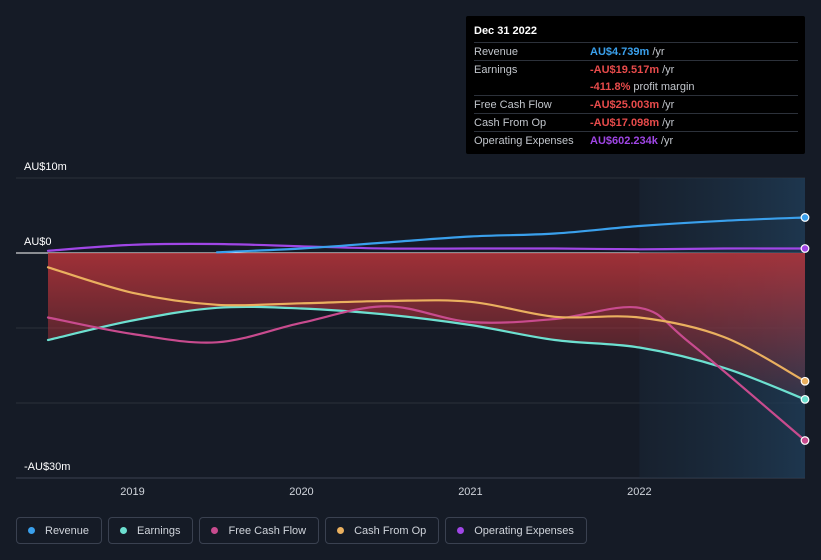 The image size is (821, 560). What do you see at coordinates (625, 105) in the screenshot?
I see `tooltip-row-value: -AU$25.003m` at bounding box center [625, 105].